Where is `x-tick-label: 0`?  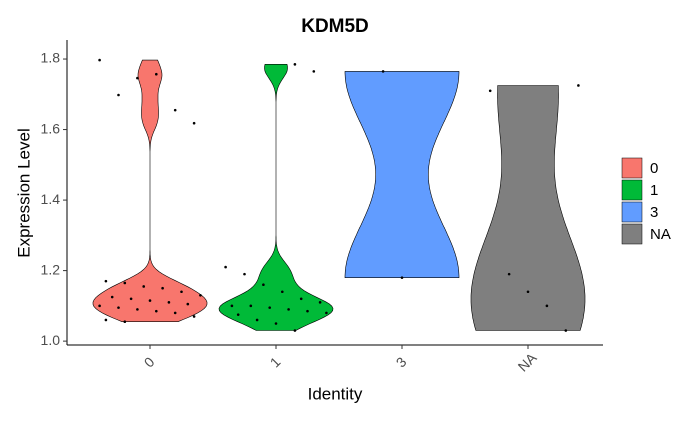 x-tick-label: 0 is located at coordinates (149, 362).